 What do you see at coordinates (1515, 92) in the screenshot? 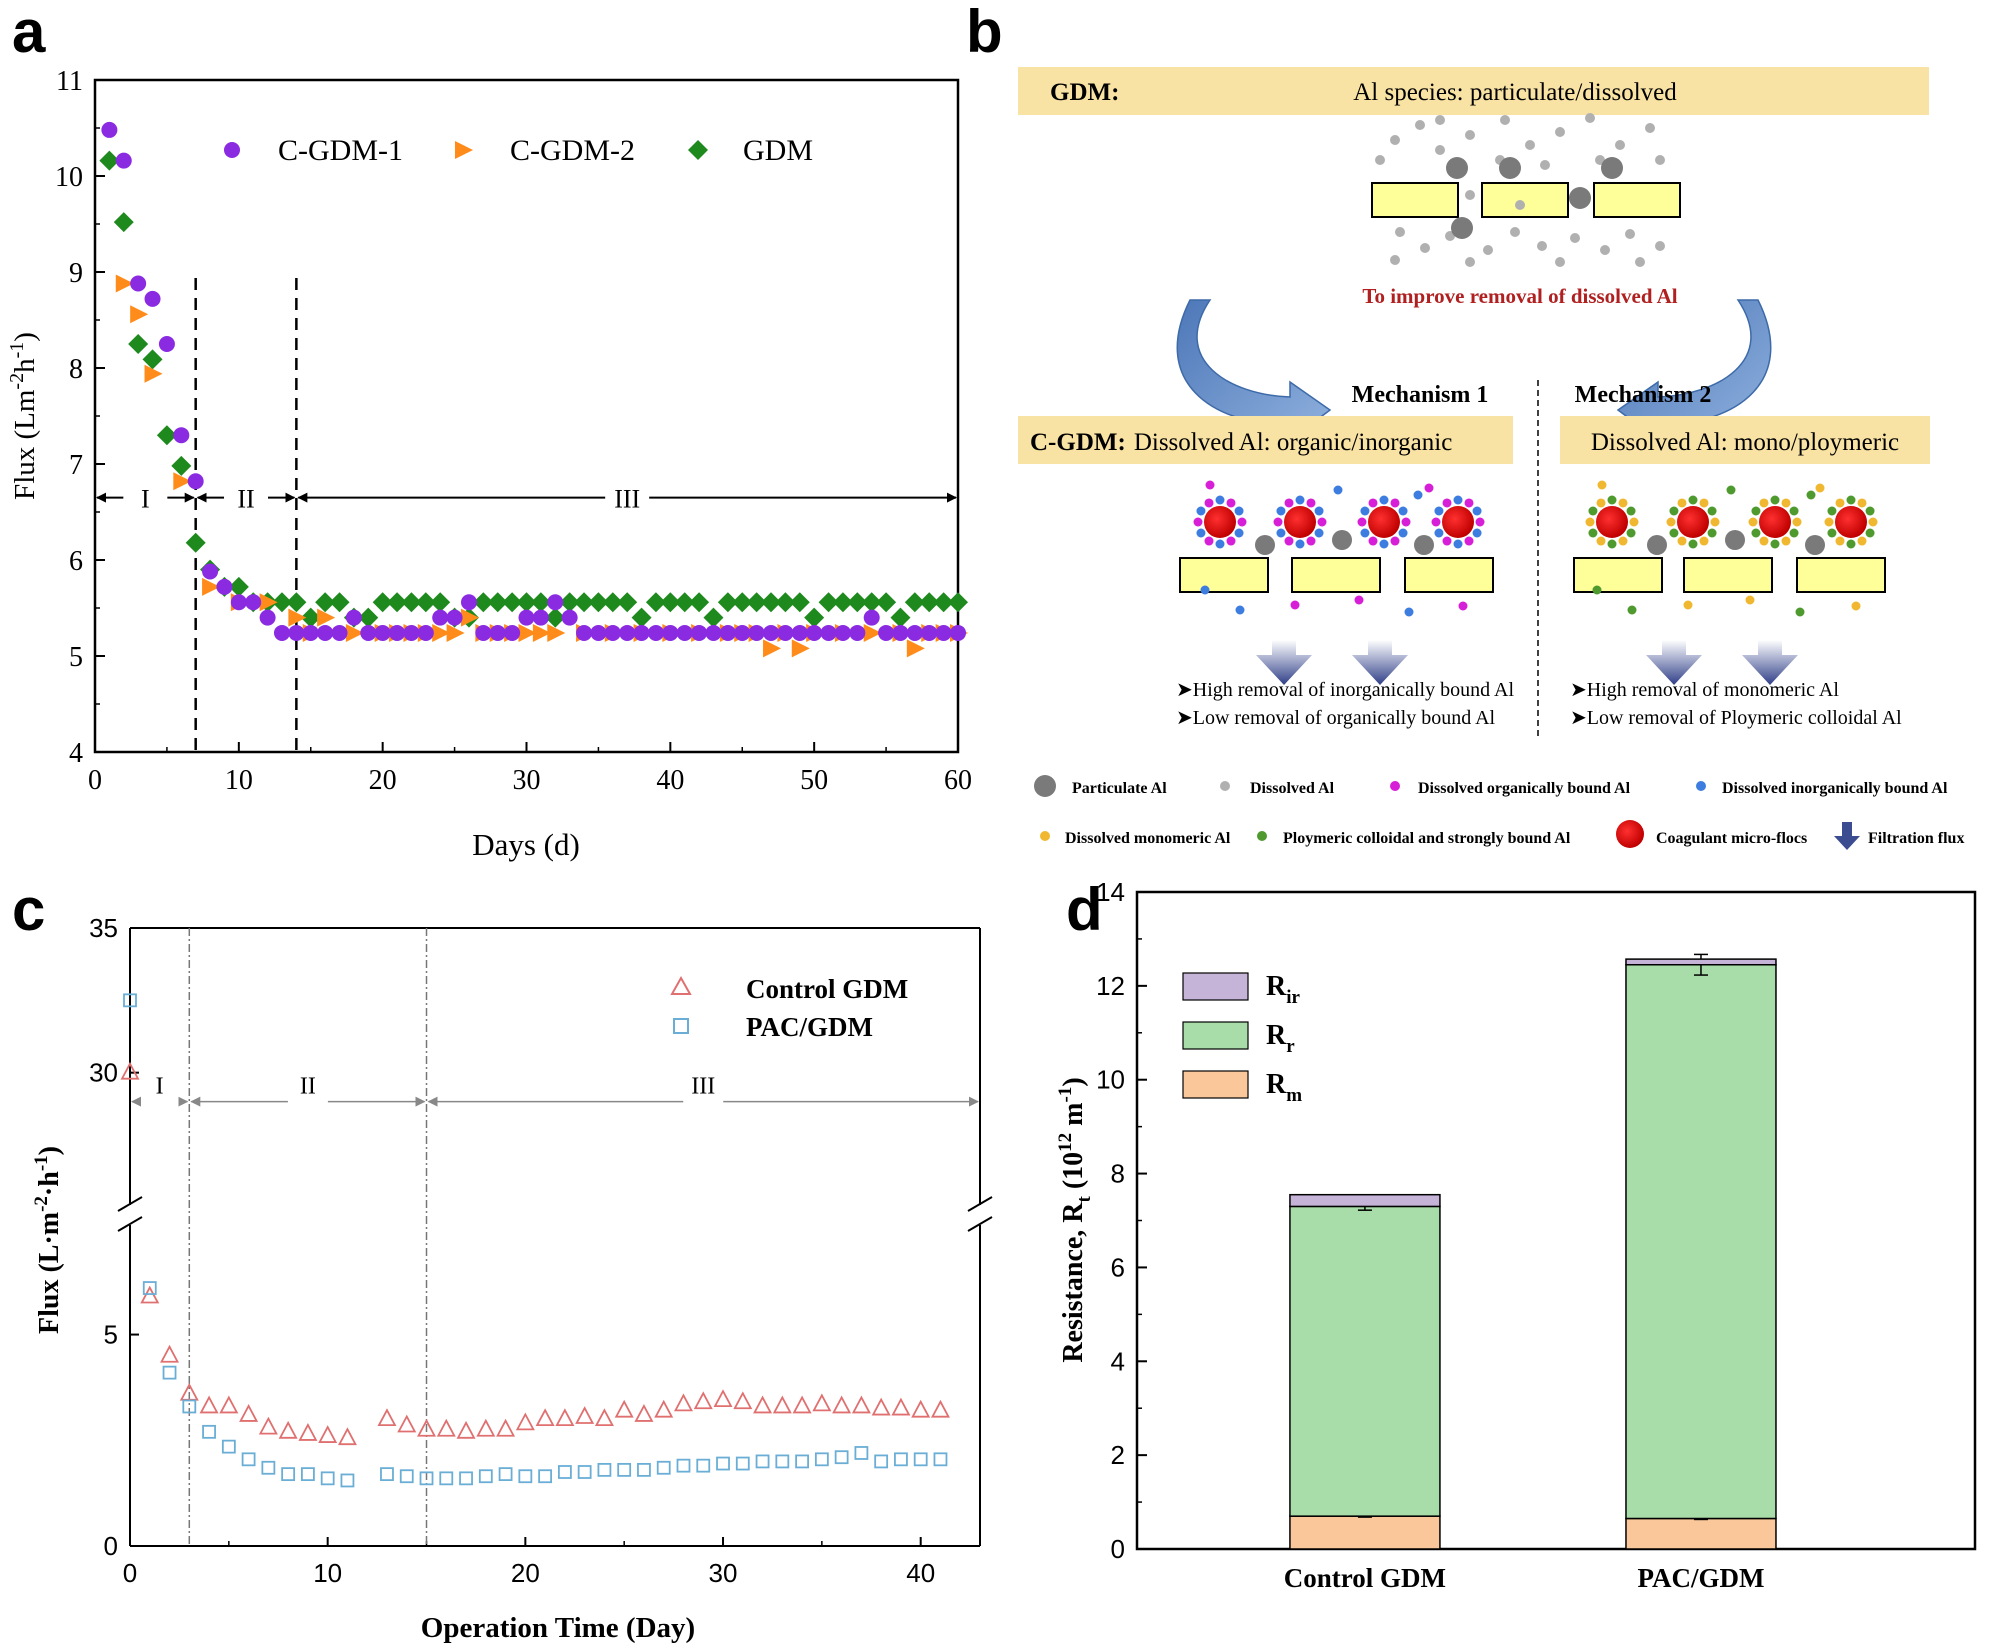
I see `gdm-species: Al species: particulate/dissolved` at bounding box center [1515, 92].